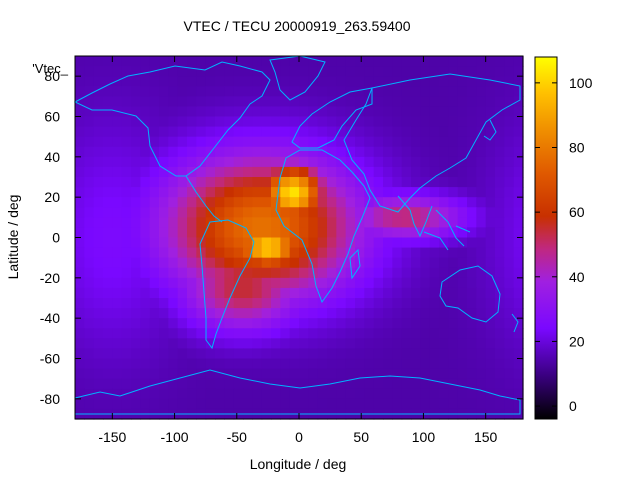 The width and height of the screenshot is (640, 480). Describe the element at coordinates (447, 230) in the screenshot. I see `coast-southeast-asia` at that location.